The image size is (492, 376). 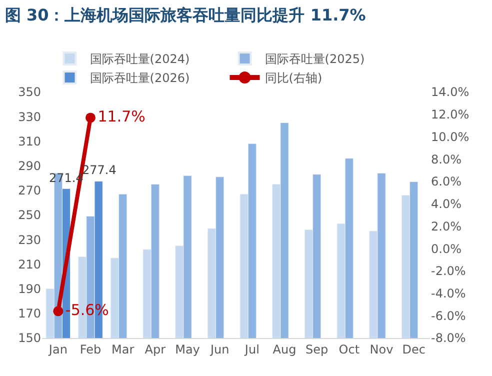 I want to click on x-tick-label: Mar, so click(x=123, y=349).